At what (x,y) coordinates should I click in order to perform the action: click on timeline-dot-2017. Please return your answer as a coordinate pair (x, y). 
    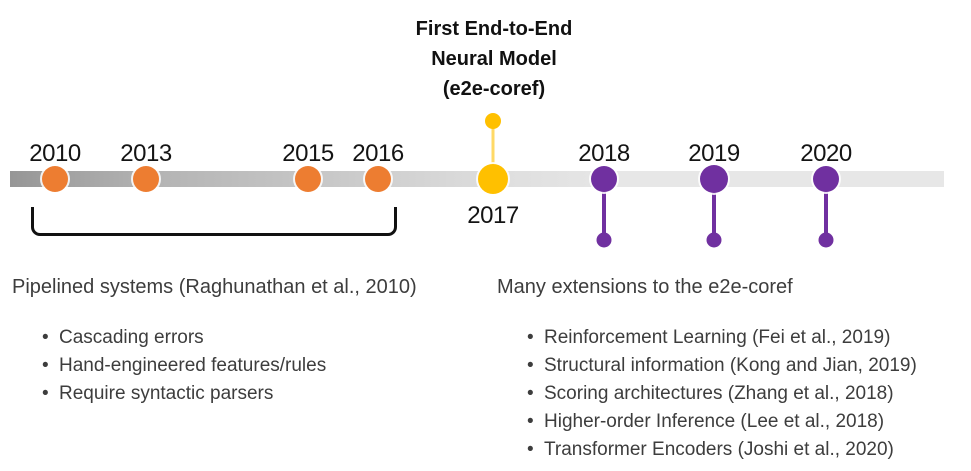
    Looking at the image, I should click on (493, 179).